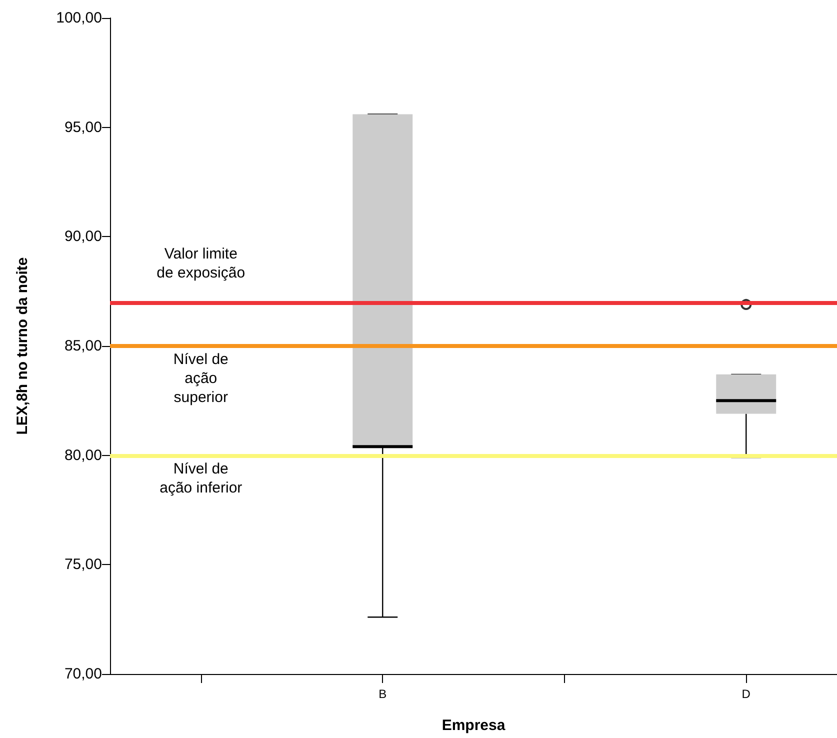 This screenshot has width=837, height=738. Describe the element at coordinates (474, 725) in the screenshot. I see `x-axis-title: Empresa` at that location.